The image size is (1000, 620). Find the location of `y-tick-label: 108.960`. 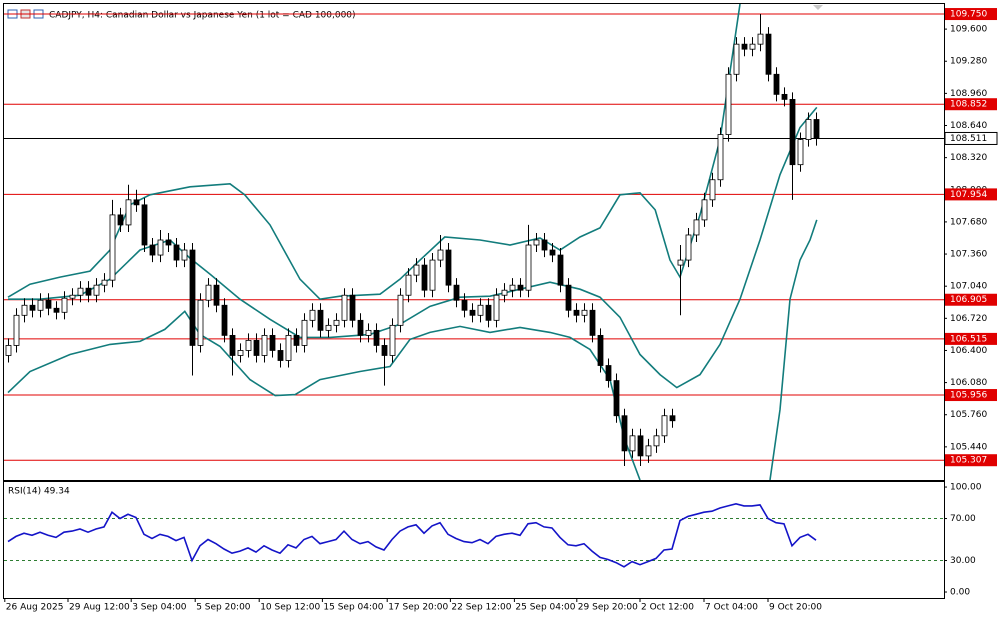

y-tick-label: 108.960 is located at coordinates (968, 94).